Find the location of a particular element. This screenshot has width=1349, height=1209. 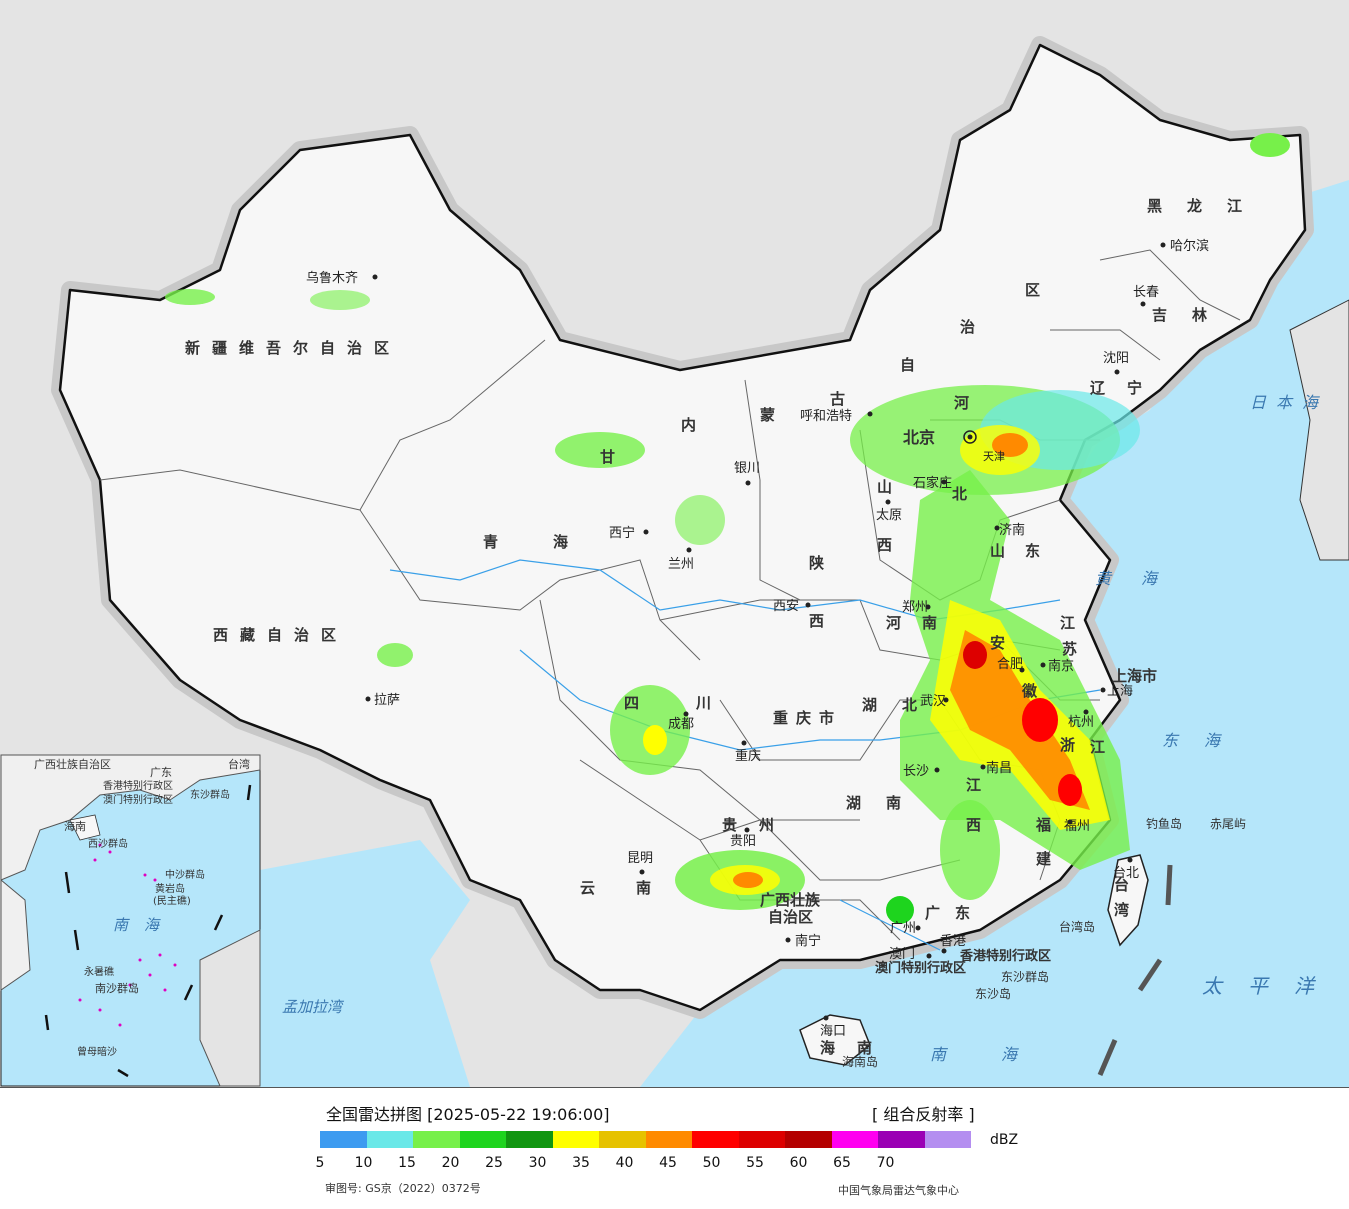

province-label-guangxi-2: 自治区 is located at coordinates (790, 917).